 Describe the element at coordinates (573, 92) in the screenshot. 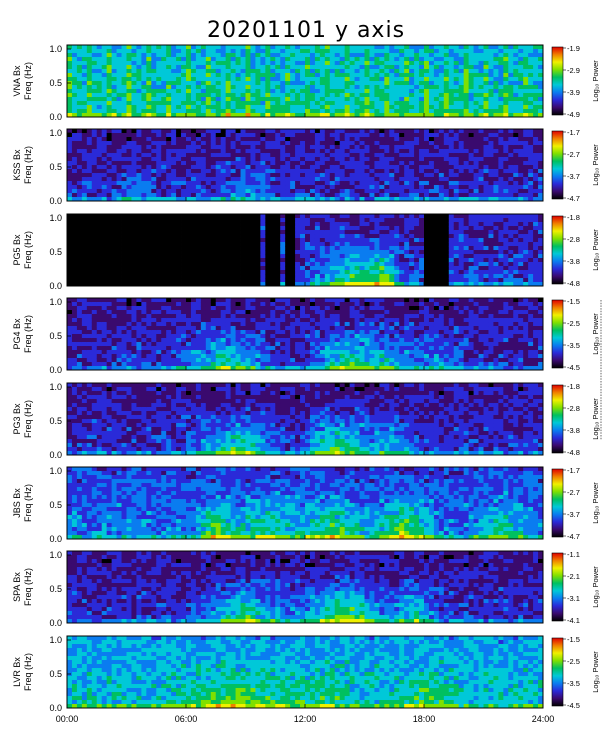

I see `colorbar-tick-label: -3.9` at that location.